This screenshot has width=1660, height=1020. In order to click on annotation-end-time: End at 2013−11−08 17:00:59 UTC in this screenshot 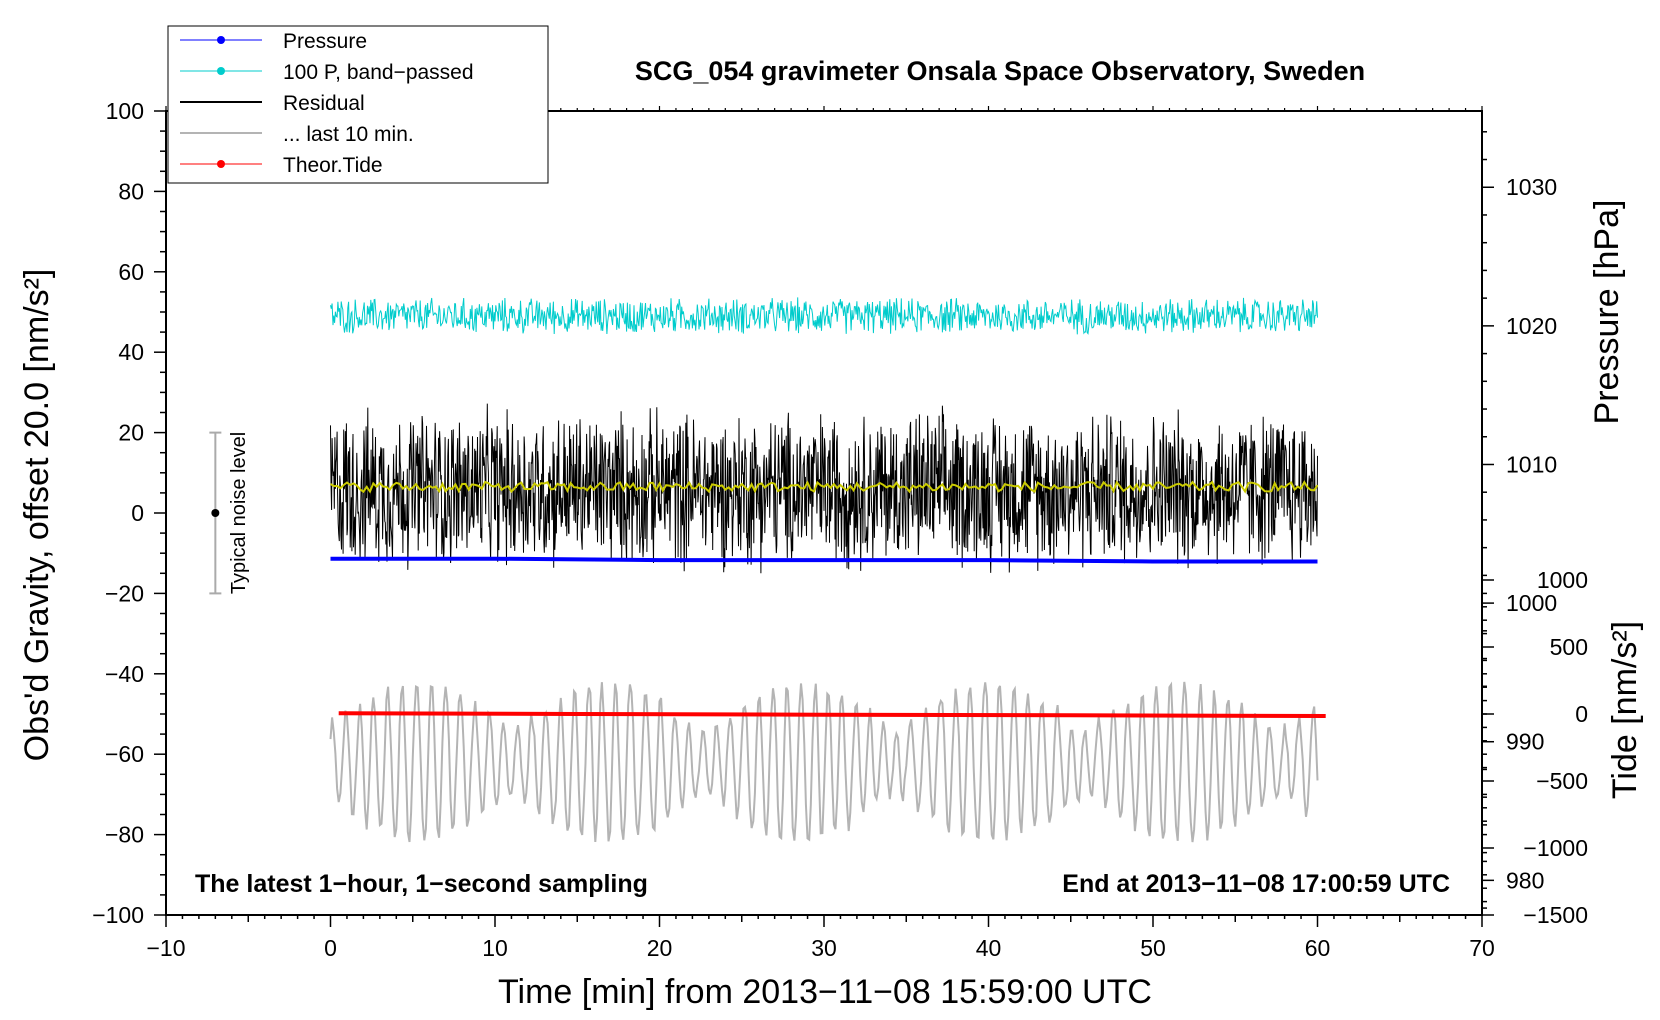, I will do `click(1256, 884)`.